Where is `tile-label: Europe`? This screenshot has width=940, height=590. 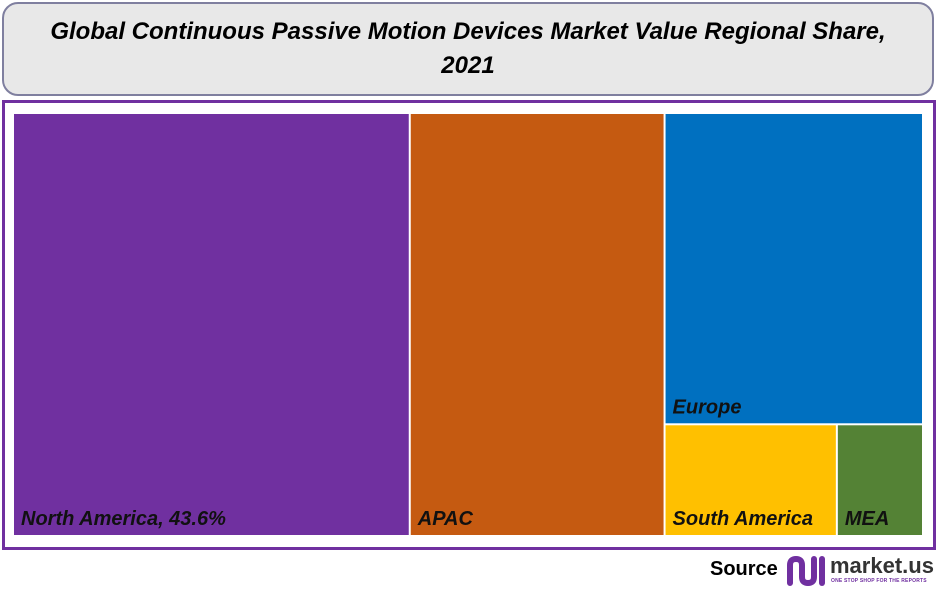 tile-label: Europe is located at coordinates (707, 407).